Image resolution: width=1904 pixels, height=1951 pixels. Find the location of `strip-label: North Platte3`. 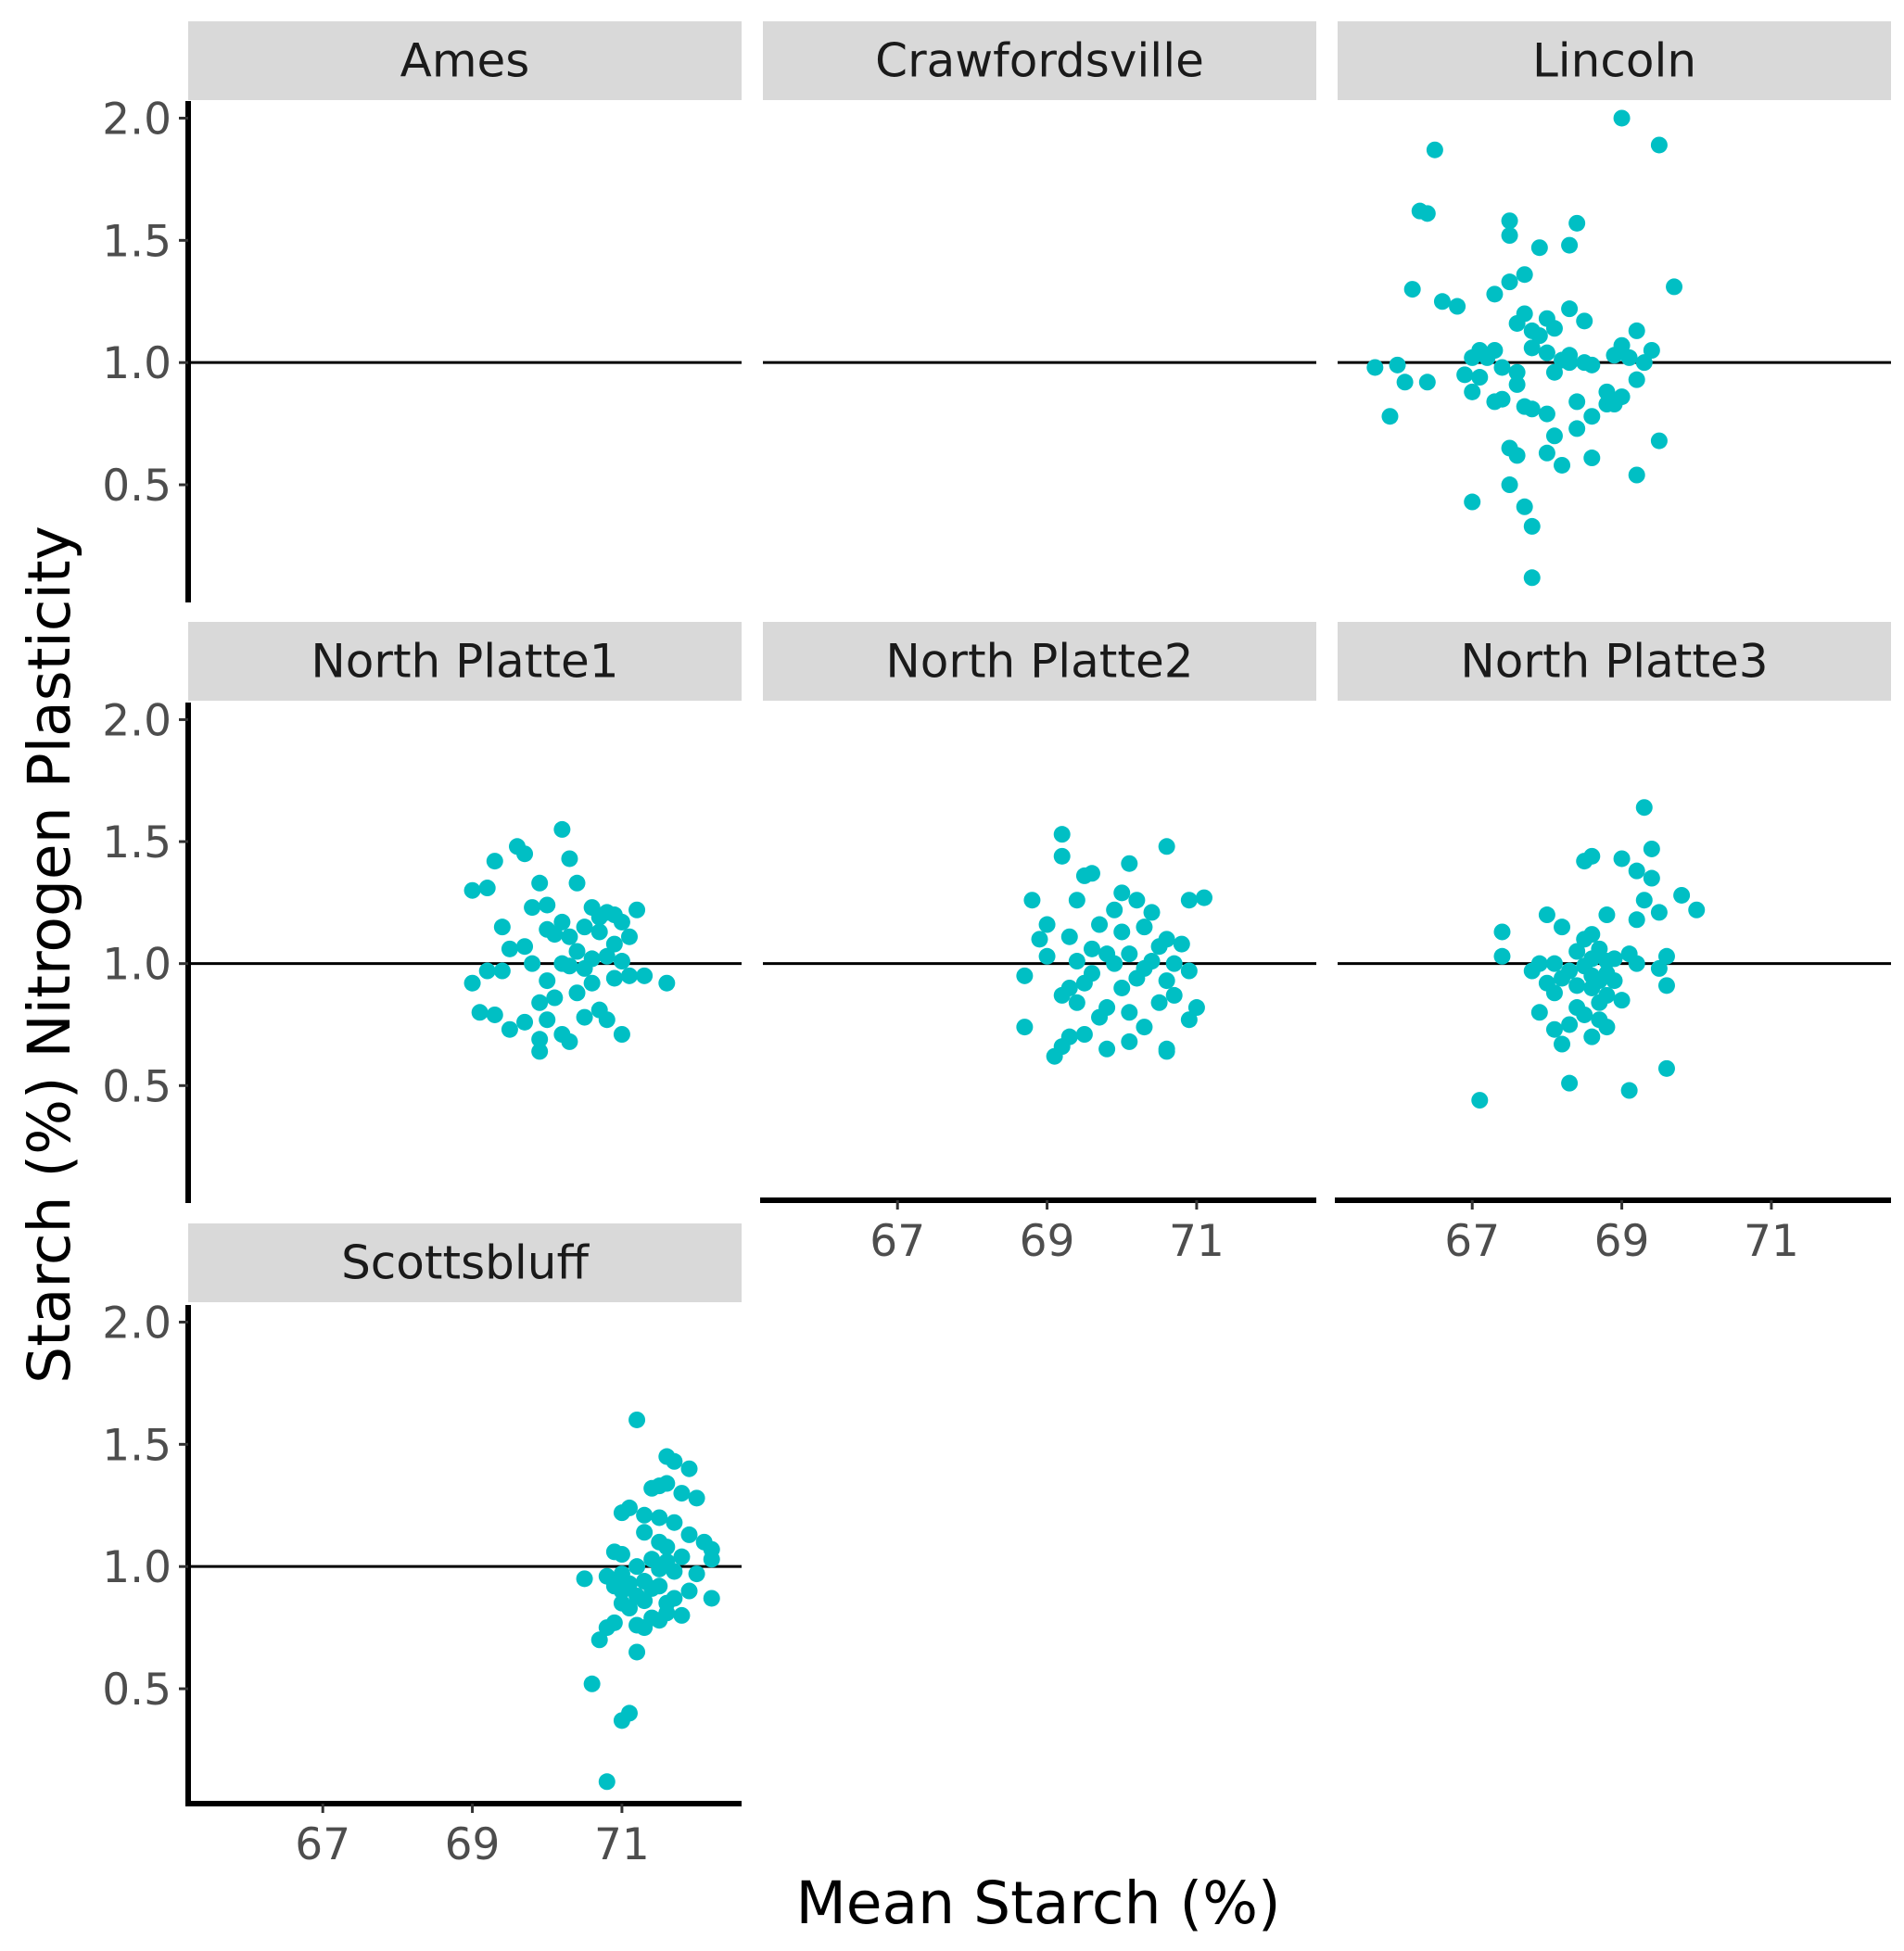

strip-label: North Platte3 is located at coordinates (1614, 662).